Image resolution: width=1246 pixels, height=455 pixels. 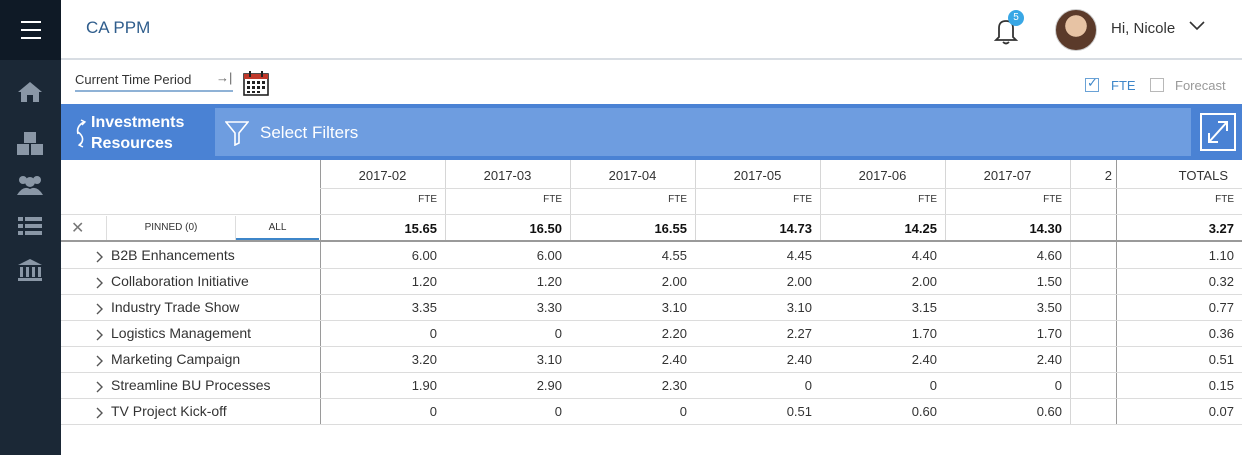 I want to click on chevron-down-icon, so click(x=1197, y=26).